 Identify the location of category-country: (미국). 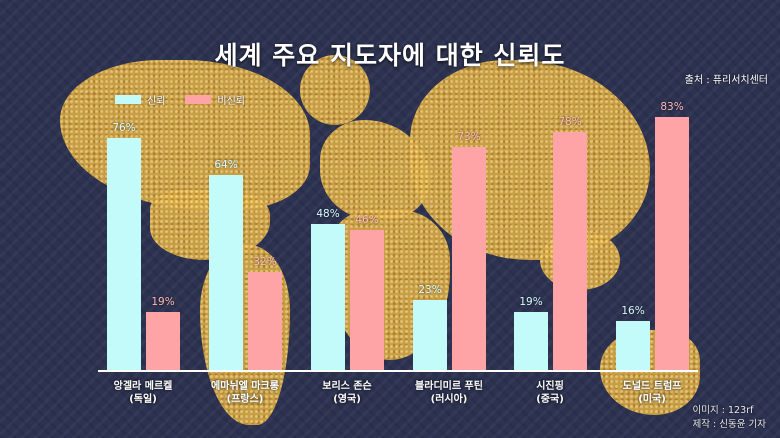
(652, 399).